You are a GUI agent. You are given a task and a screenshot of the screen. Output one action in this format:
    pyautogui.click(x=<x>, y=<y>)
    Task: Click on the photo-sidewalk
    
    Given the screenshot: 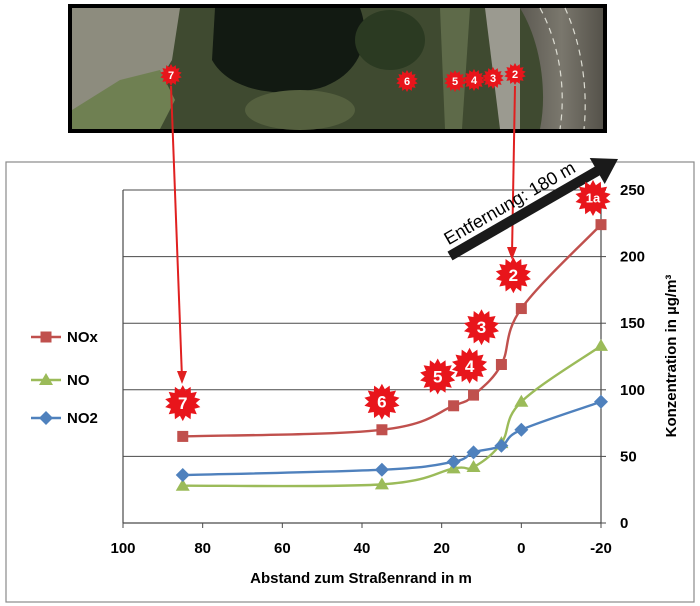 What is the action you would take?
    pyautogui.click(x=502, y=68)
    